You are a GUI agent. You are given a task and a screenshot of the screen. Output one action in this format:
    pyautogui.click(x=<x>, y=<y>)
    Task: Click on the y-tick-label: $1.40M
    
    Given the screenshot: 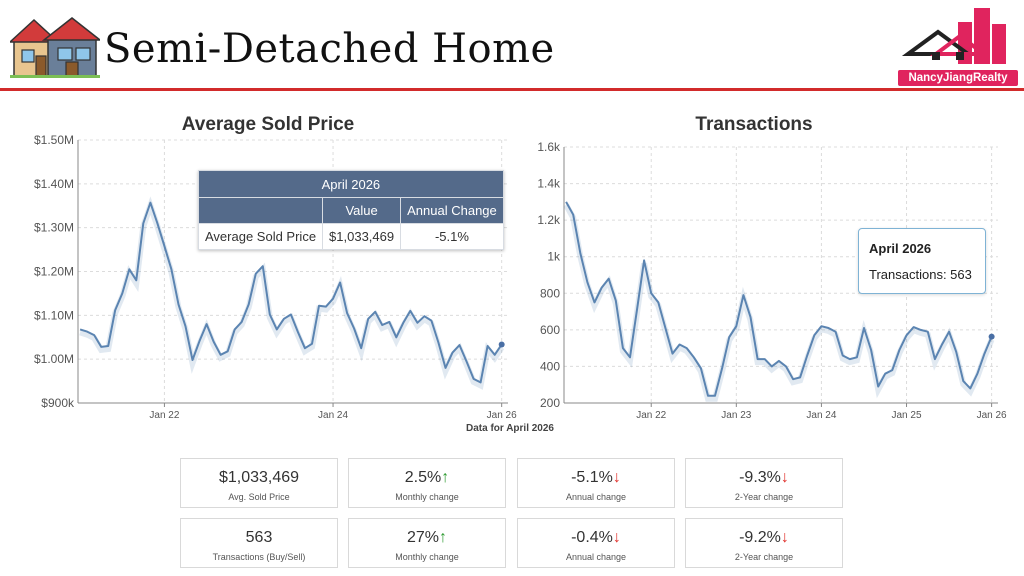 What is the action you would take?
    pyautogui.click(x=54, y=184)
    